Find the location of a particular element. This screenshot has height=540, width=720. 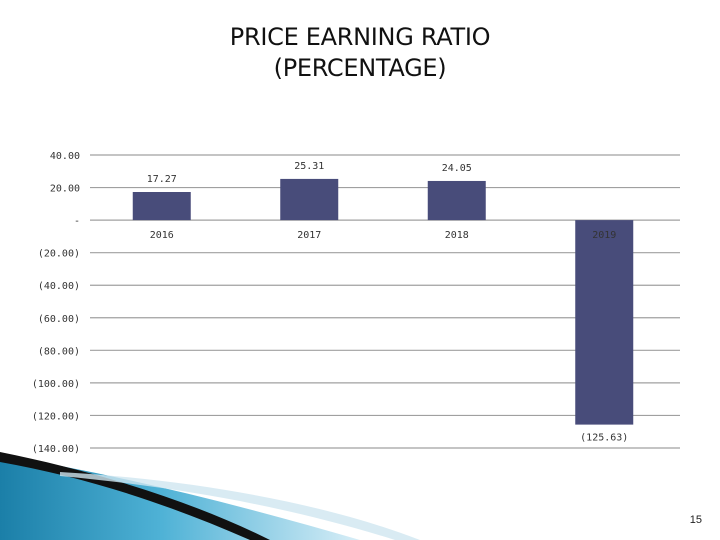

chart-title: PRICE EARNING RATIO (PERCENTAGE) is located at coordinates (360, 53).